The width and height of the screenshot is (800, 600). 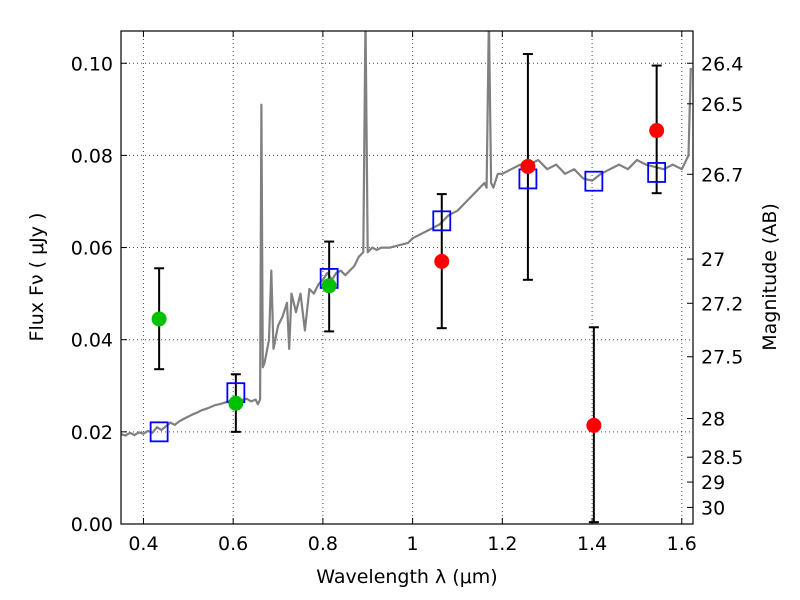 What do you see at coordinates (92, 64) in the screenshot?
I see `y-tick-label: 0.10` at bounding box center [92, 64].